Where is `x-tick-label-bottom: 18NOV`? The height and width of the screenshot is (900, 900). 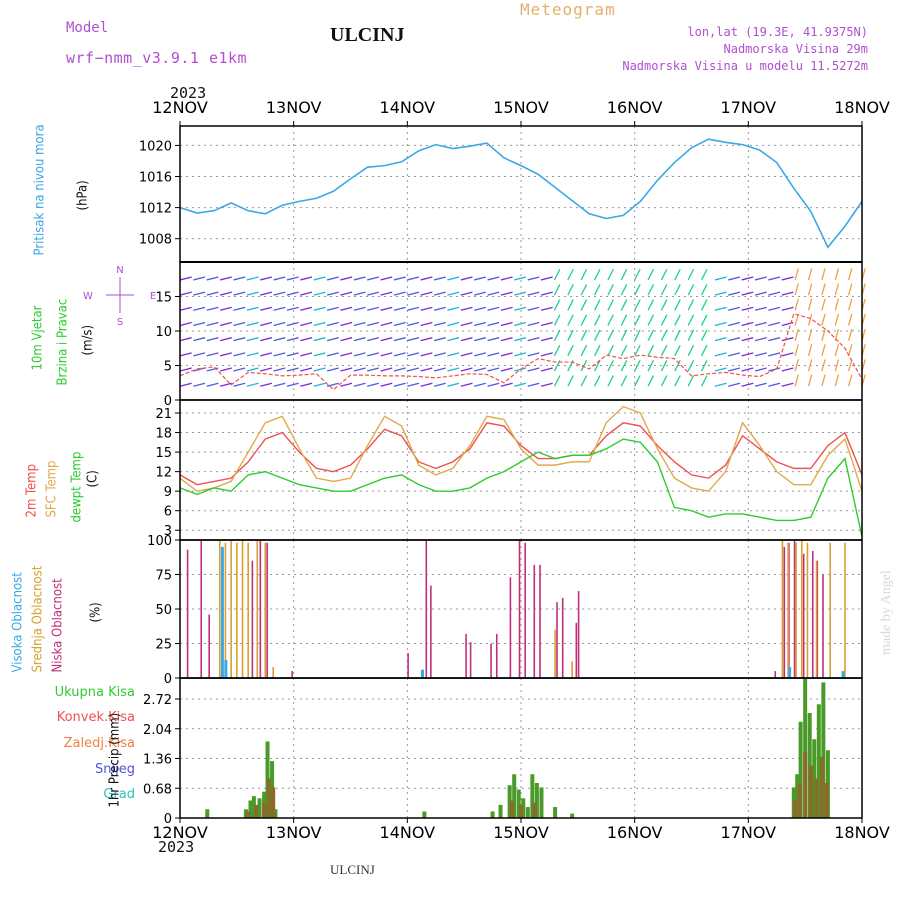 x-tick-label-bottom: 18NOV is located at coordinates (862, 832).